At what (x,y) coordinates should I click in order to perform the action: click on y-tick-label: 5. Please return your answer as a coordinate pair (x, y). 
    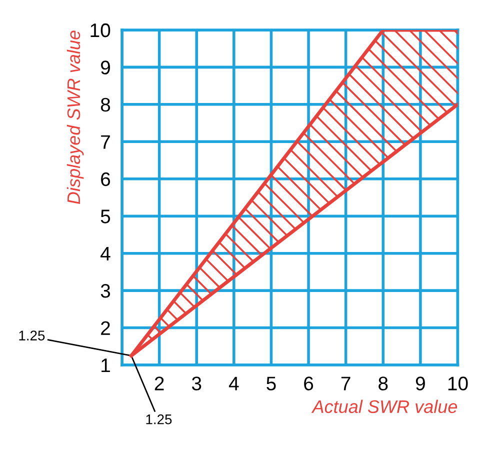
    Looking at the image, I should click on (105, 217).